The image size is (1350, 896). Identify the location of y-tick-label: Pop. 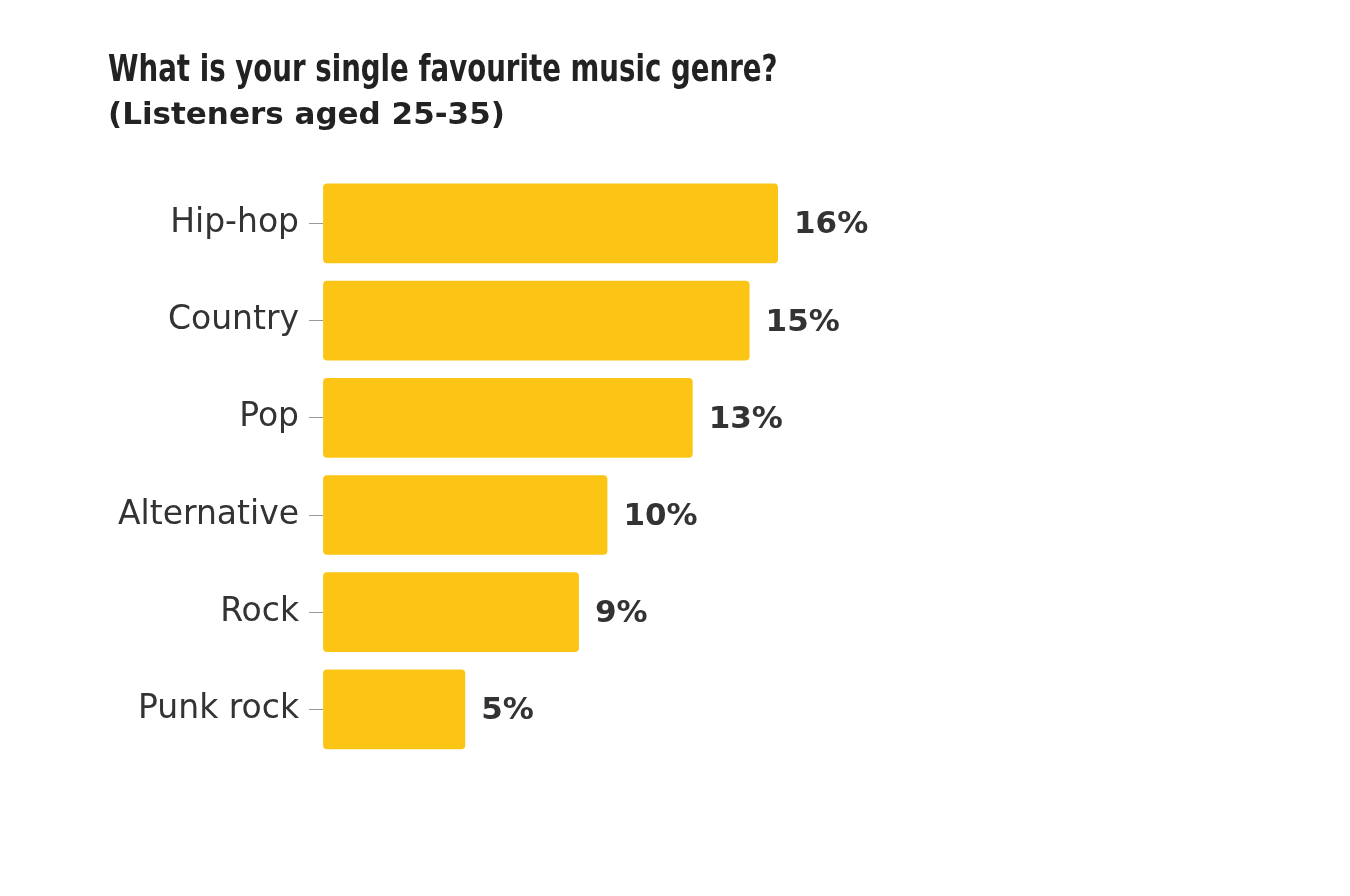
(269, 415).